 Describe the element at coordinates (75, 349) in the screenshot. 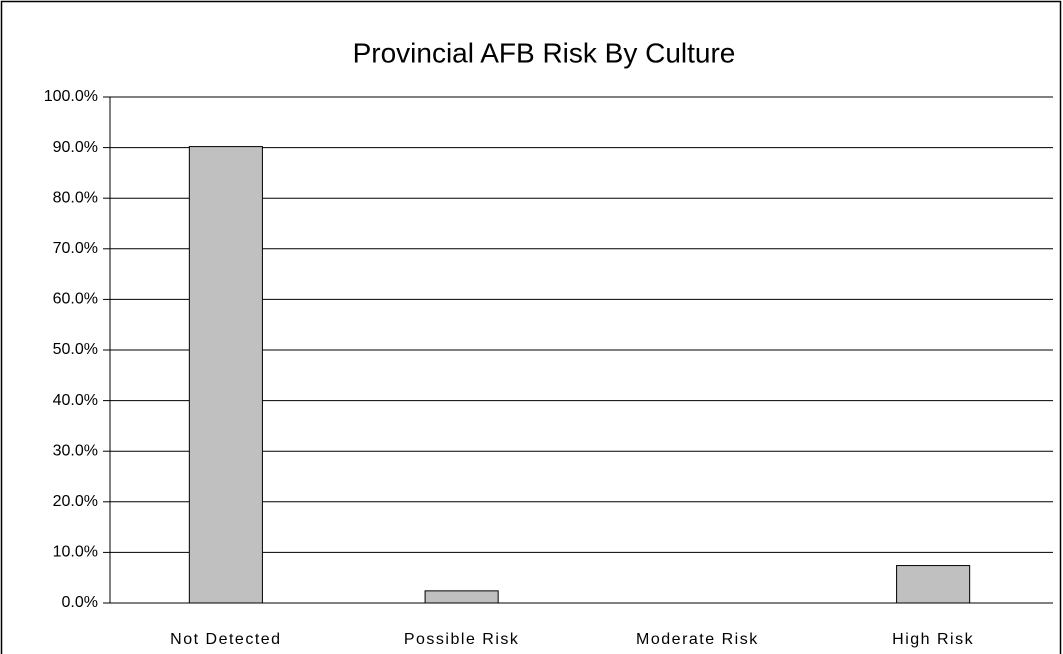

I see `y-tick-label: 50.0%` at that location.